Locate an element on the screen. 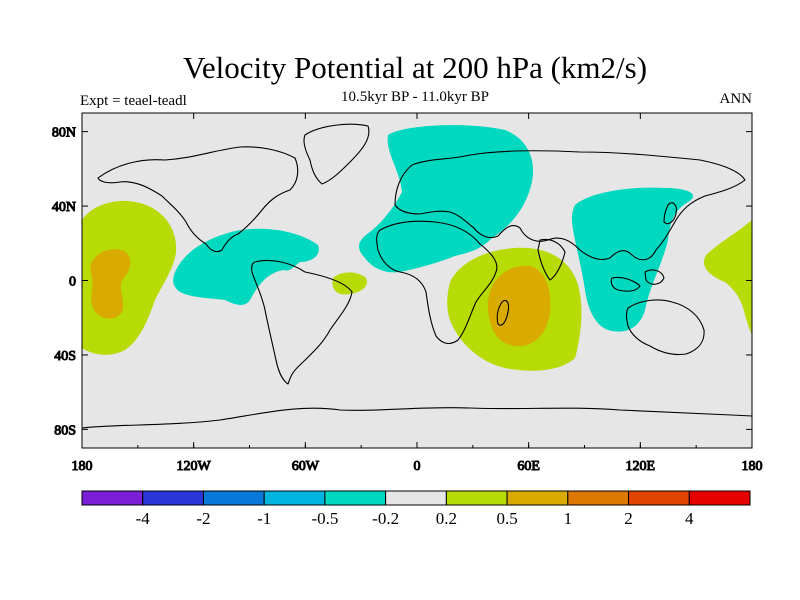 The image size is (800, 600). colorbar-label: 0.2 is located at coordinates (446, 518).